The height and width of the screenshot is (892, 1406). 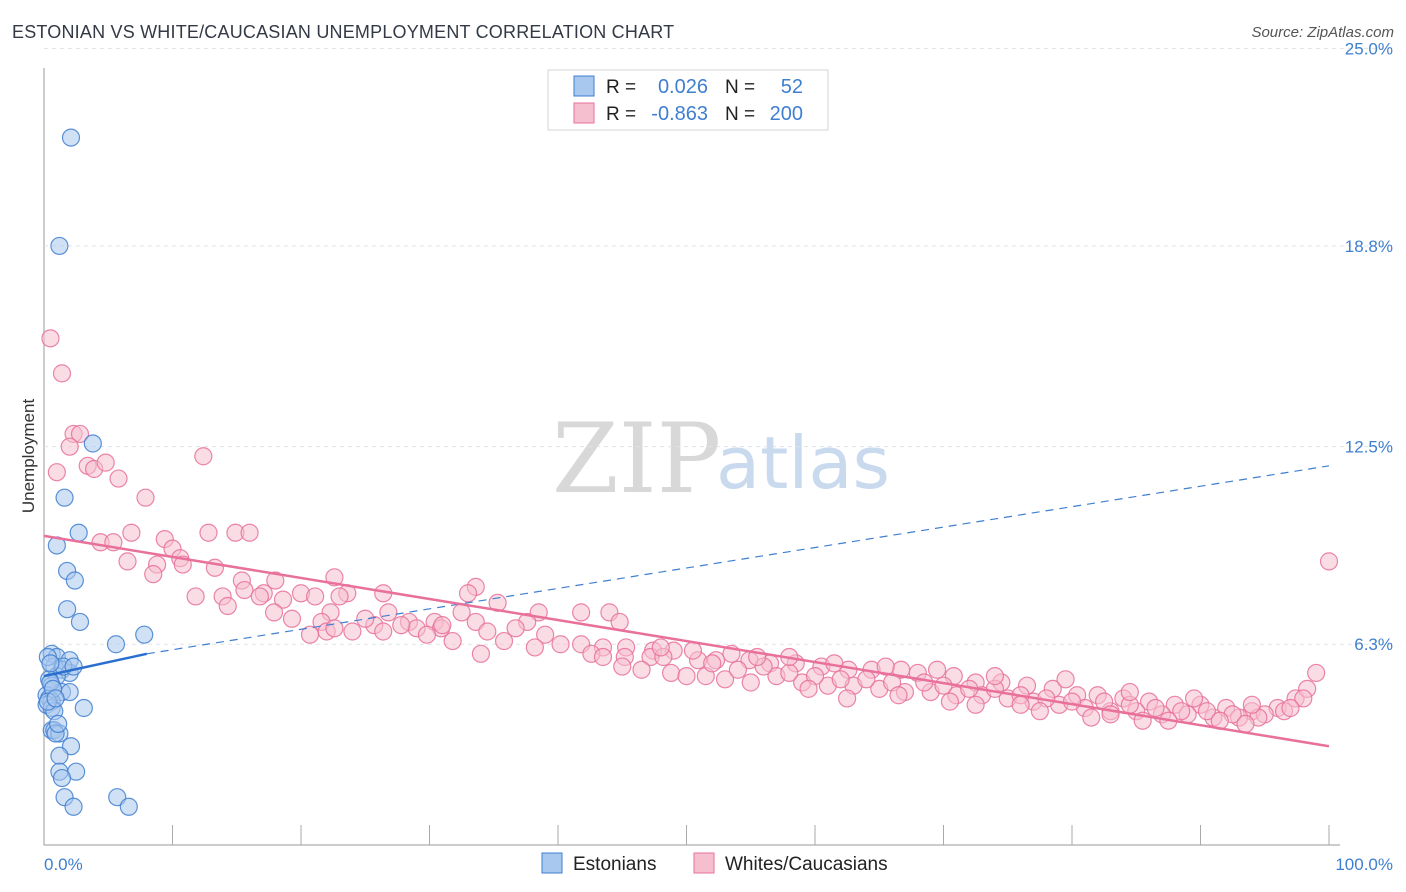 I want to click on legend-n-value-whites: 200, so click(x=786, y=114).